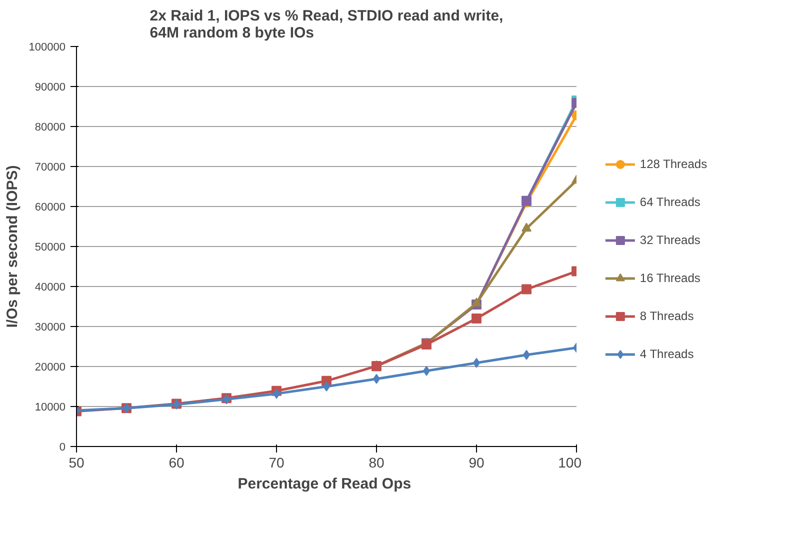 The width and height of the screenshot is (801, 551). I want to click on y-tick-label: 90000, so click(50, 88).